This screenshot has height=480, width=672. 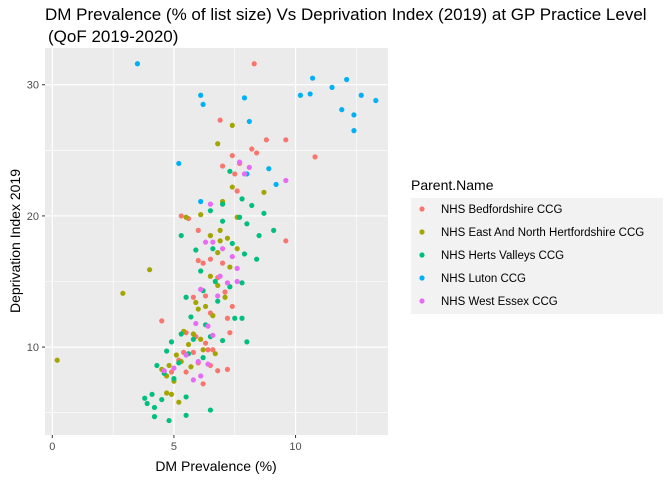 What do you see at coordinates (295, 447) in the screenshot?
I see `x-tick-label: 10` at bounding box center [295, 447].